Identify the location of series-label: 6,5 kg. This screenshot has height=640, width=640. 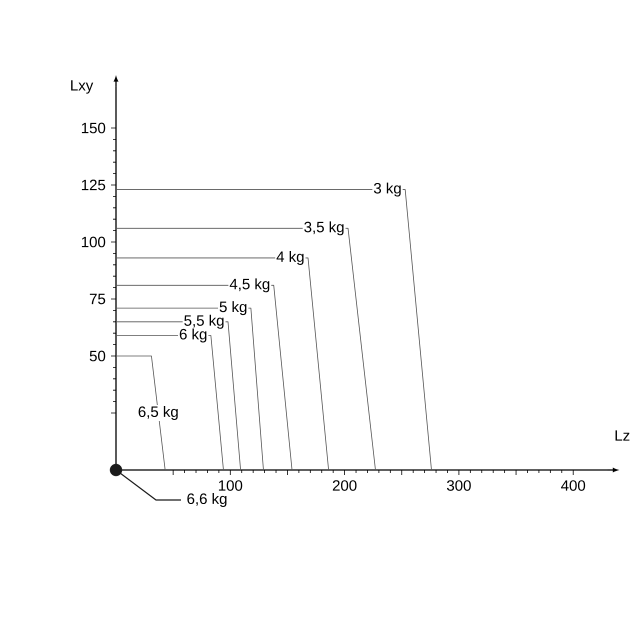
(158, 413).